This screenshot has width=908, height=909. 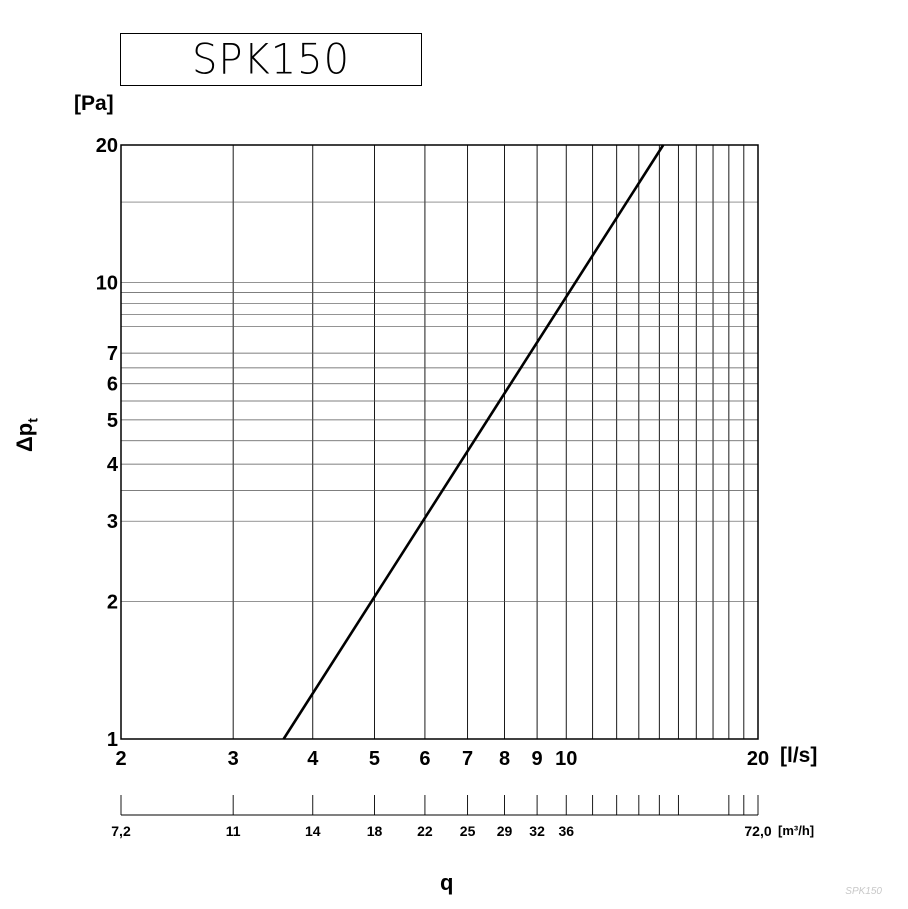 What do you see at coordinates (112, 421) in the screenshot?
I see `y-tick-label: 5` at bounding box center [112, 421].